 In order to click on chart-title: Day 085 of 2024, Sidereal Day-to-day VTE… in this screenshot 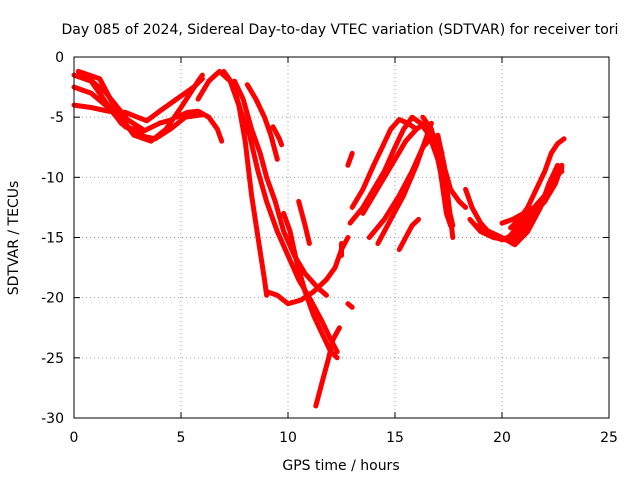, I will do `click(340, 30)`.